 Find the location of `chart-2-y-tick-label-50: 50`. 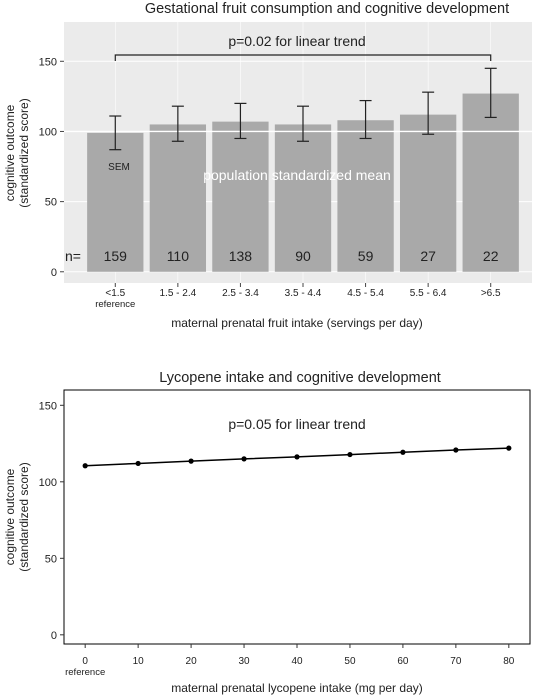

chart-2-y-tick-label-50: 50 is located at coordinates (51, 559).